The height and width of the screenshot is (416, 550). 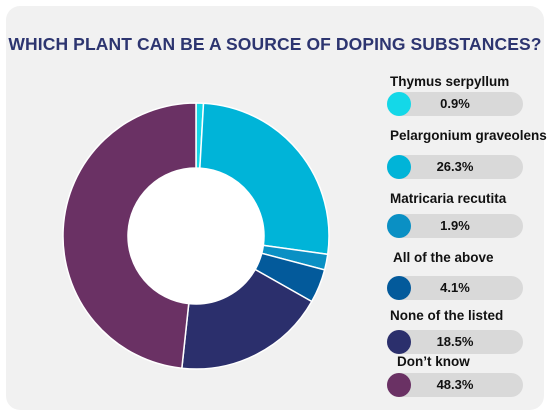 I want to click on legend-swatch-none-of-the-listed, so click(x=399, y=342).